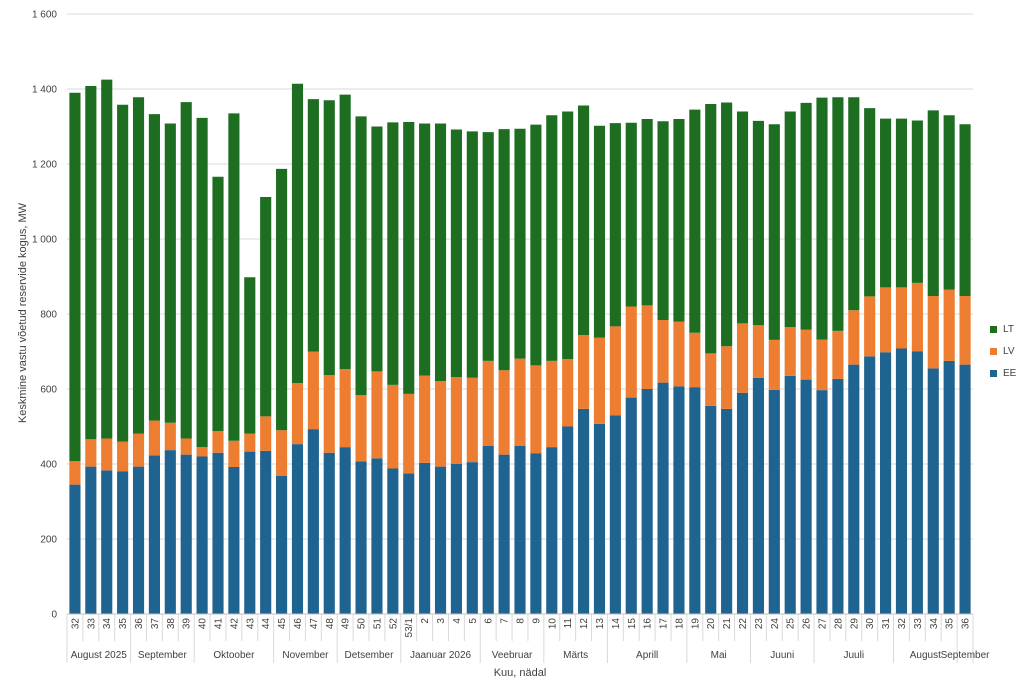 This screenshot has width=1024, height=699. I want to click on month-label: Mai, so click(719, 655).